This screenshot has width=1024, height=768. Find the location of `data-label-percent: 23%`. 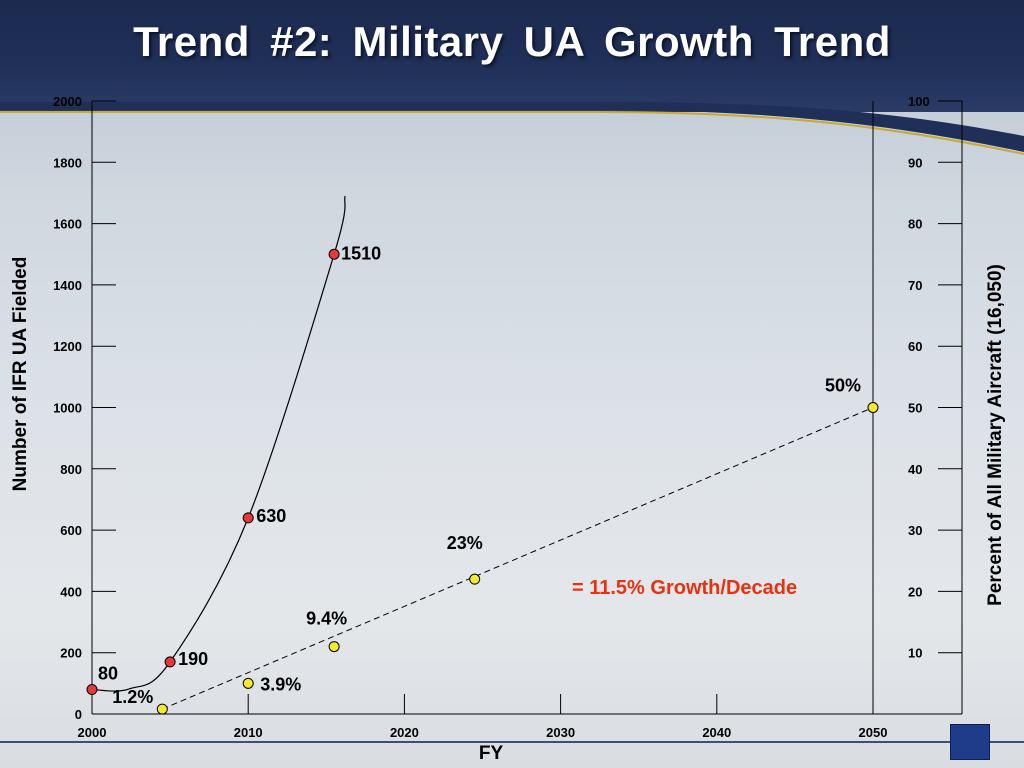

data-label-percent: 23% is located at coordinates (465, 543).